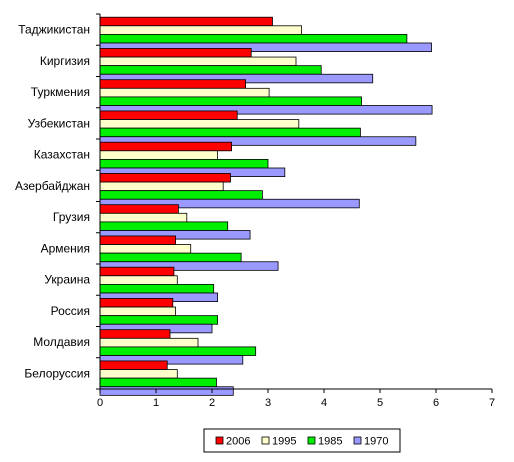 This screenshot has width=514, height=462. Describe the element at coordinates (436, 403) in the screenshot. I see `x-tick-label: 6` at that location.